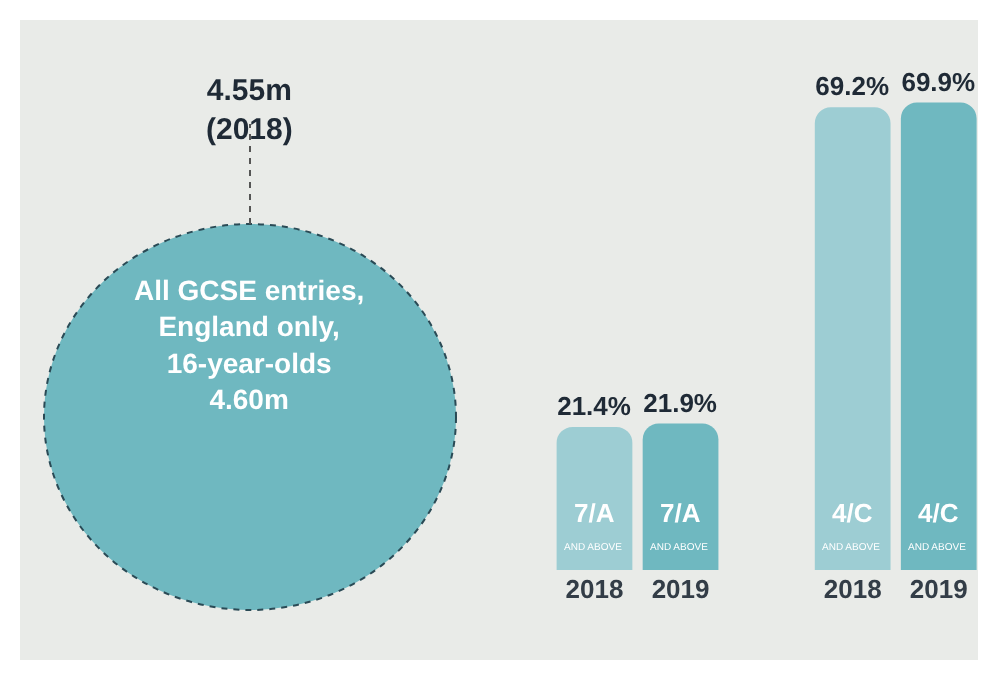 The width and height of the screenshot is (998, 680). What do you see at coordinates (852, 86) in the screenshot?
I see `data-label: 69.2%` at bounding box center [852, 86].